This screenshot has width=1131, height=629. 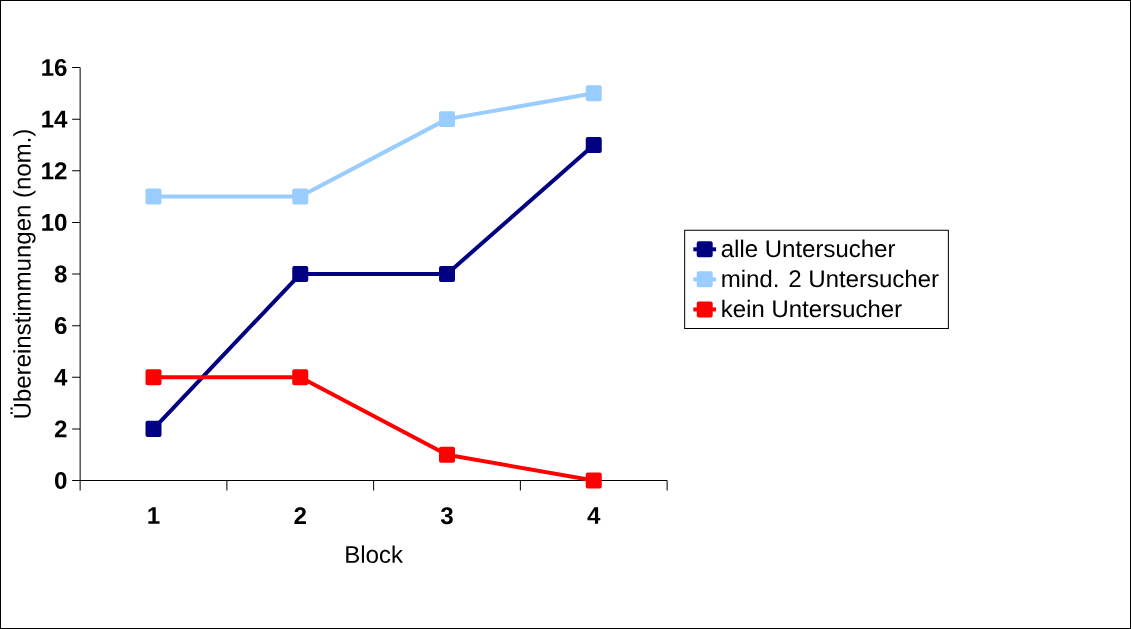 What do you see at coordinates (60, 326) in the screenshot?
I see `y-tick-label: 6` at bounding box center [60, 326].